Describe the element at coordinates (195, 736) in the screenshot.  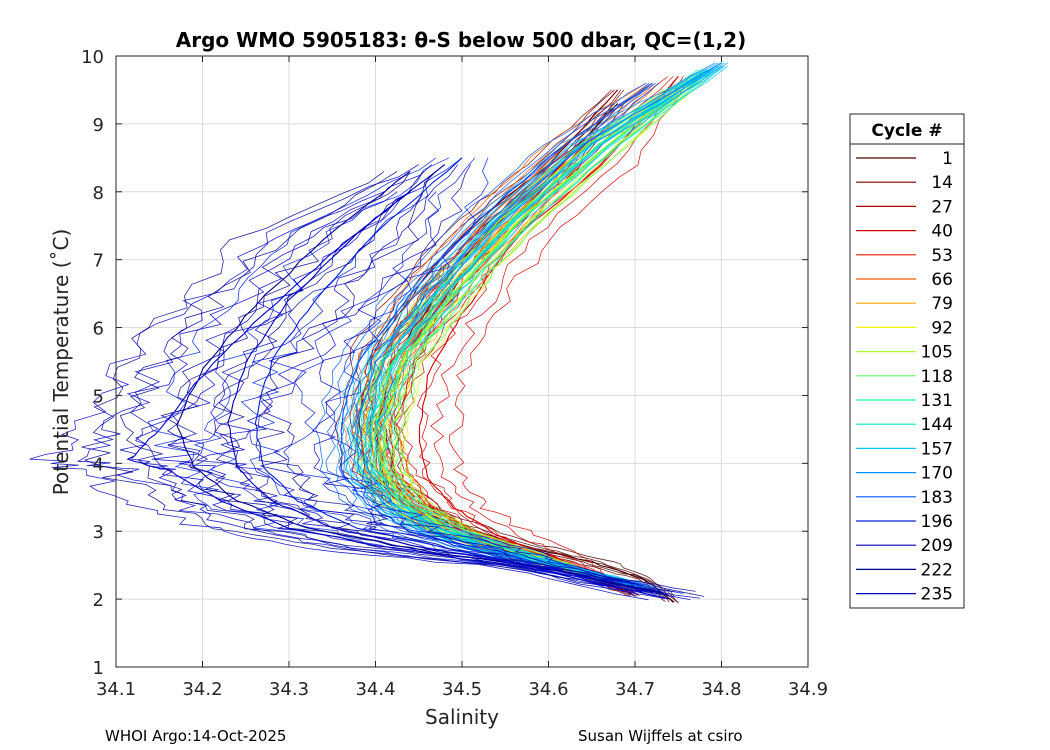
I see `footer-left: WHOI Argo:14-Oct-2025` at that location.